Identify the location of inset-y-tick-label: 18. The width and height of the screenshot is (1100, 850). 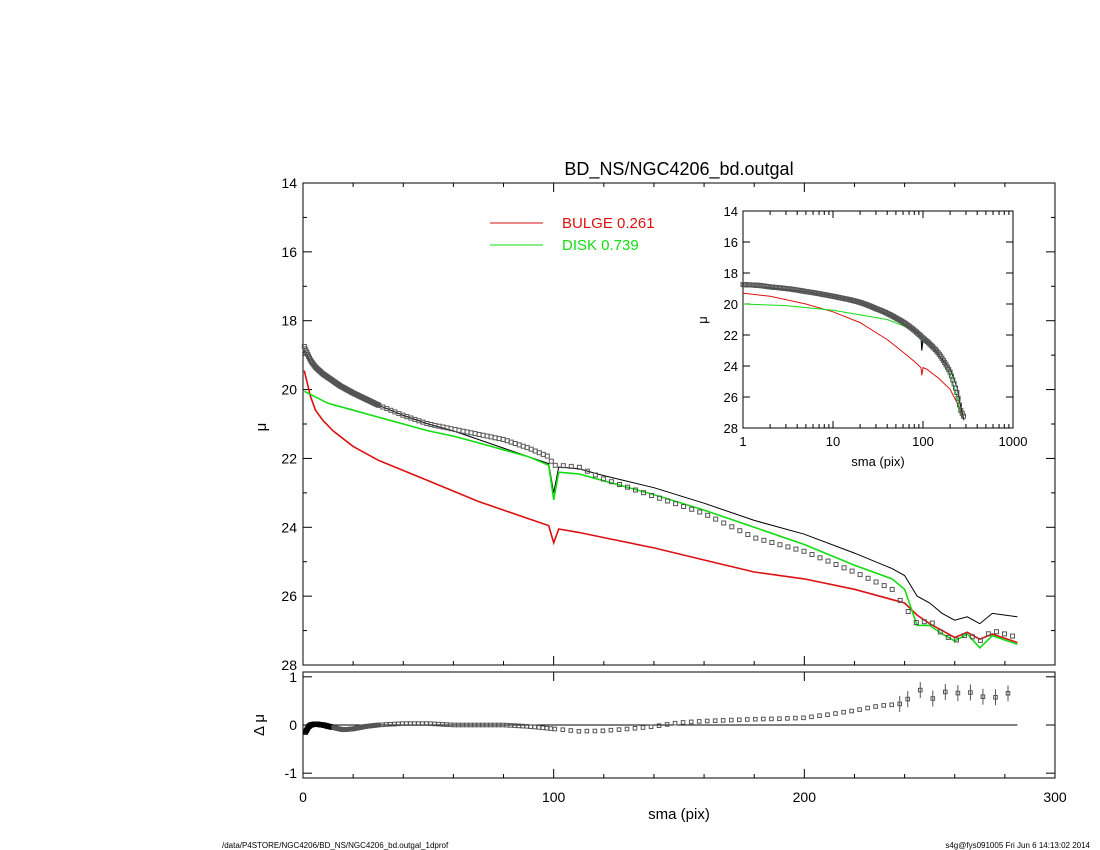
(731, 273).